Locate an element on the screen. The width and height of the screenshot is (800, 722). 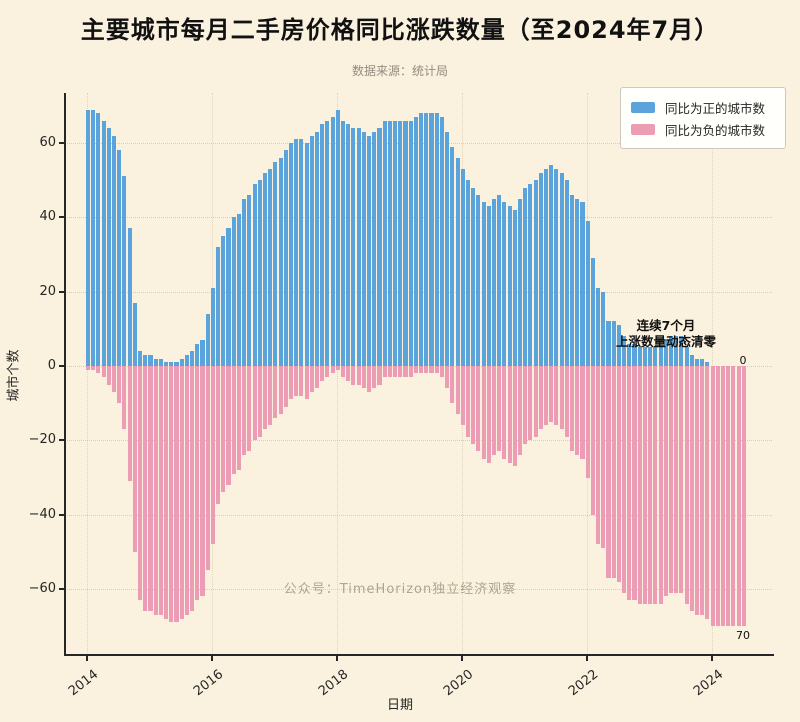
legend-swatch-negative-icon is located at coordinates (643, 129).